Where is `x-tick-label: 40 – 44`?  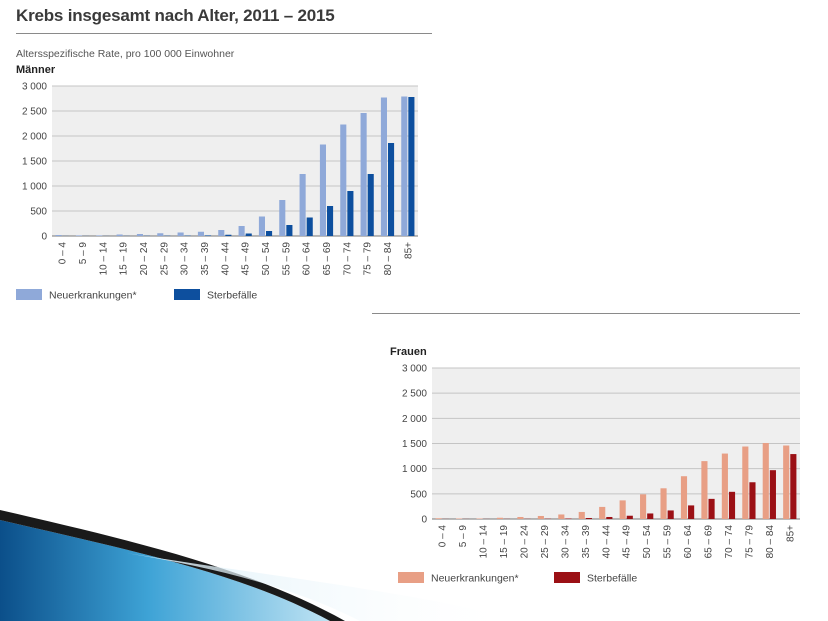
x-tick-label: 40 – 44 is located at coordinates (225, 259).